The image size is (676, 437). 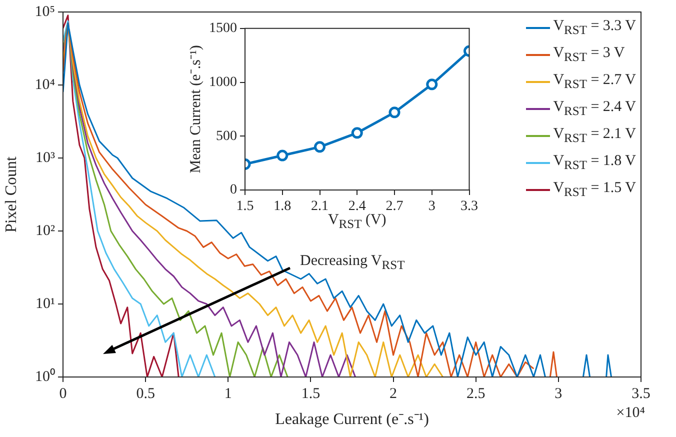 What do you see at coordinates (594, 162) in the screenshot?
I see `legend-label: V$_{RST}$ = 1.8 V` at bounding box center [594, 162].